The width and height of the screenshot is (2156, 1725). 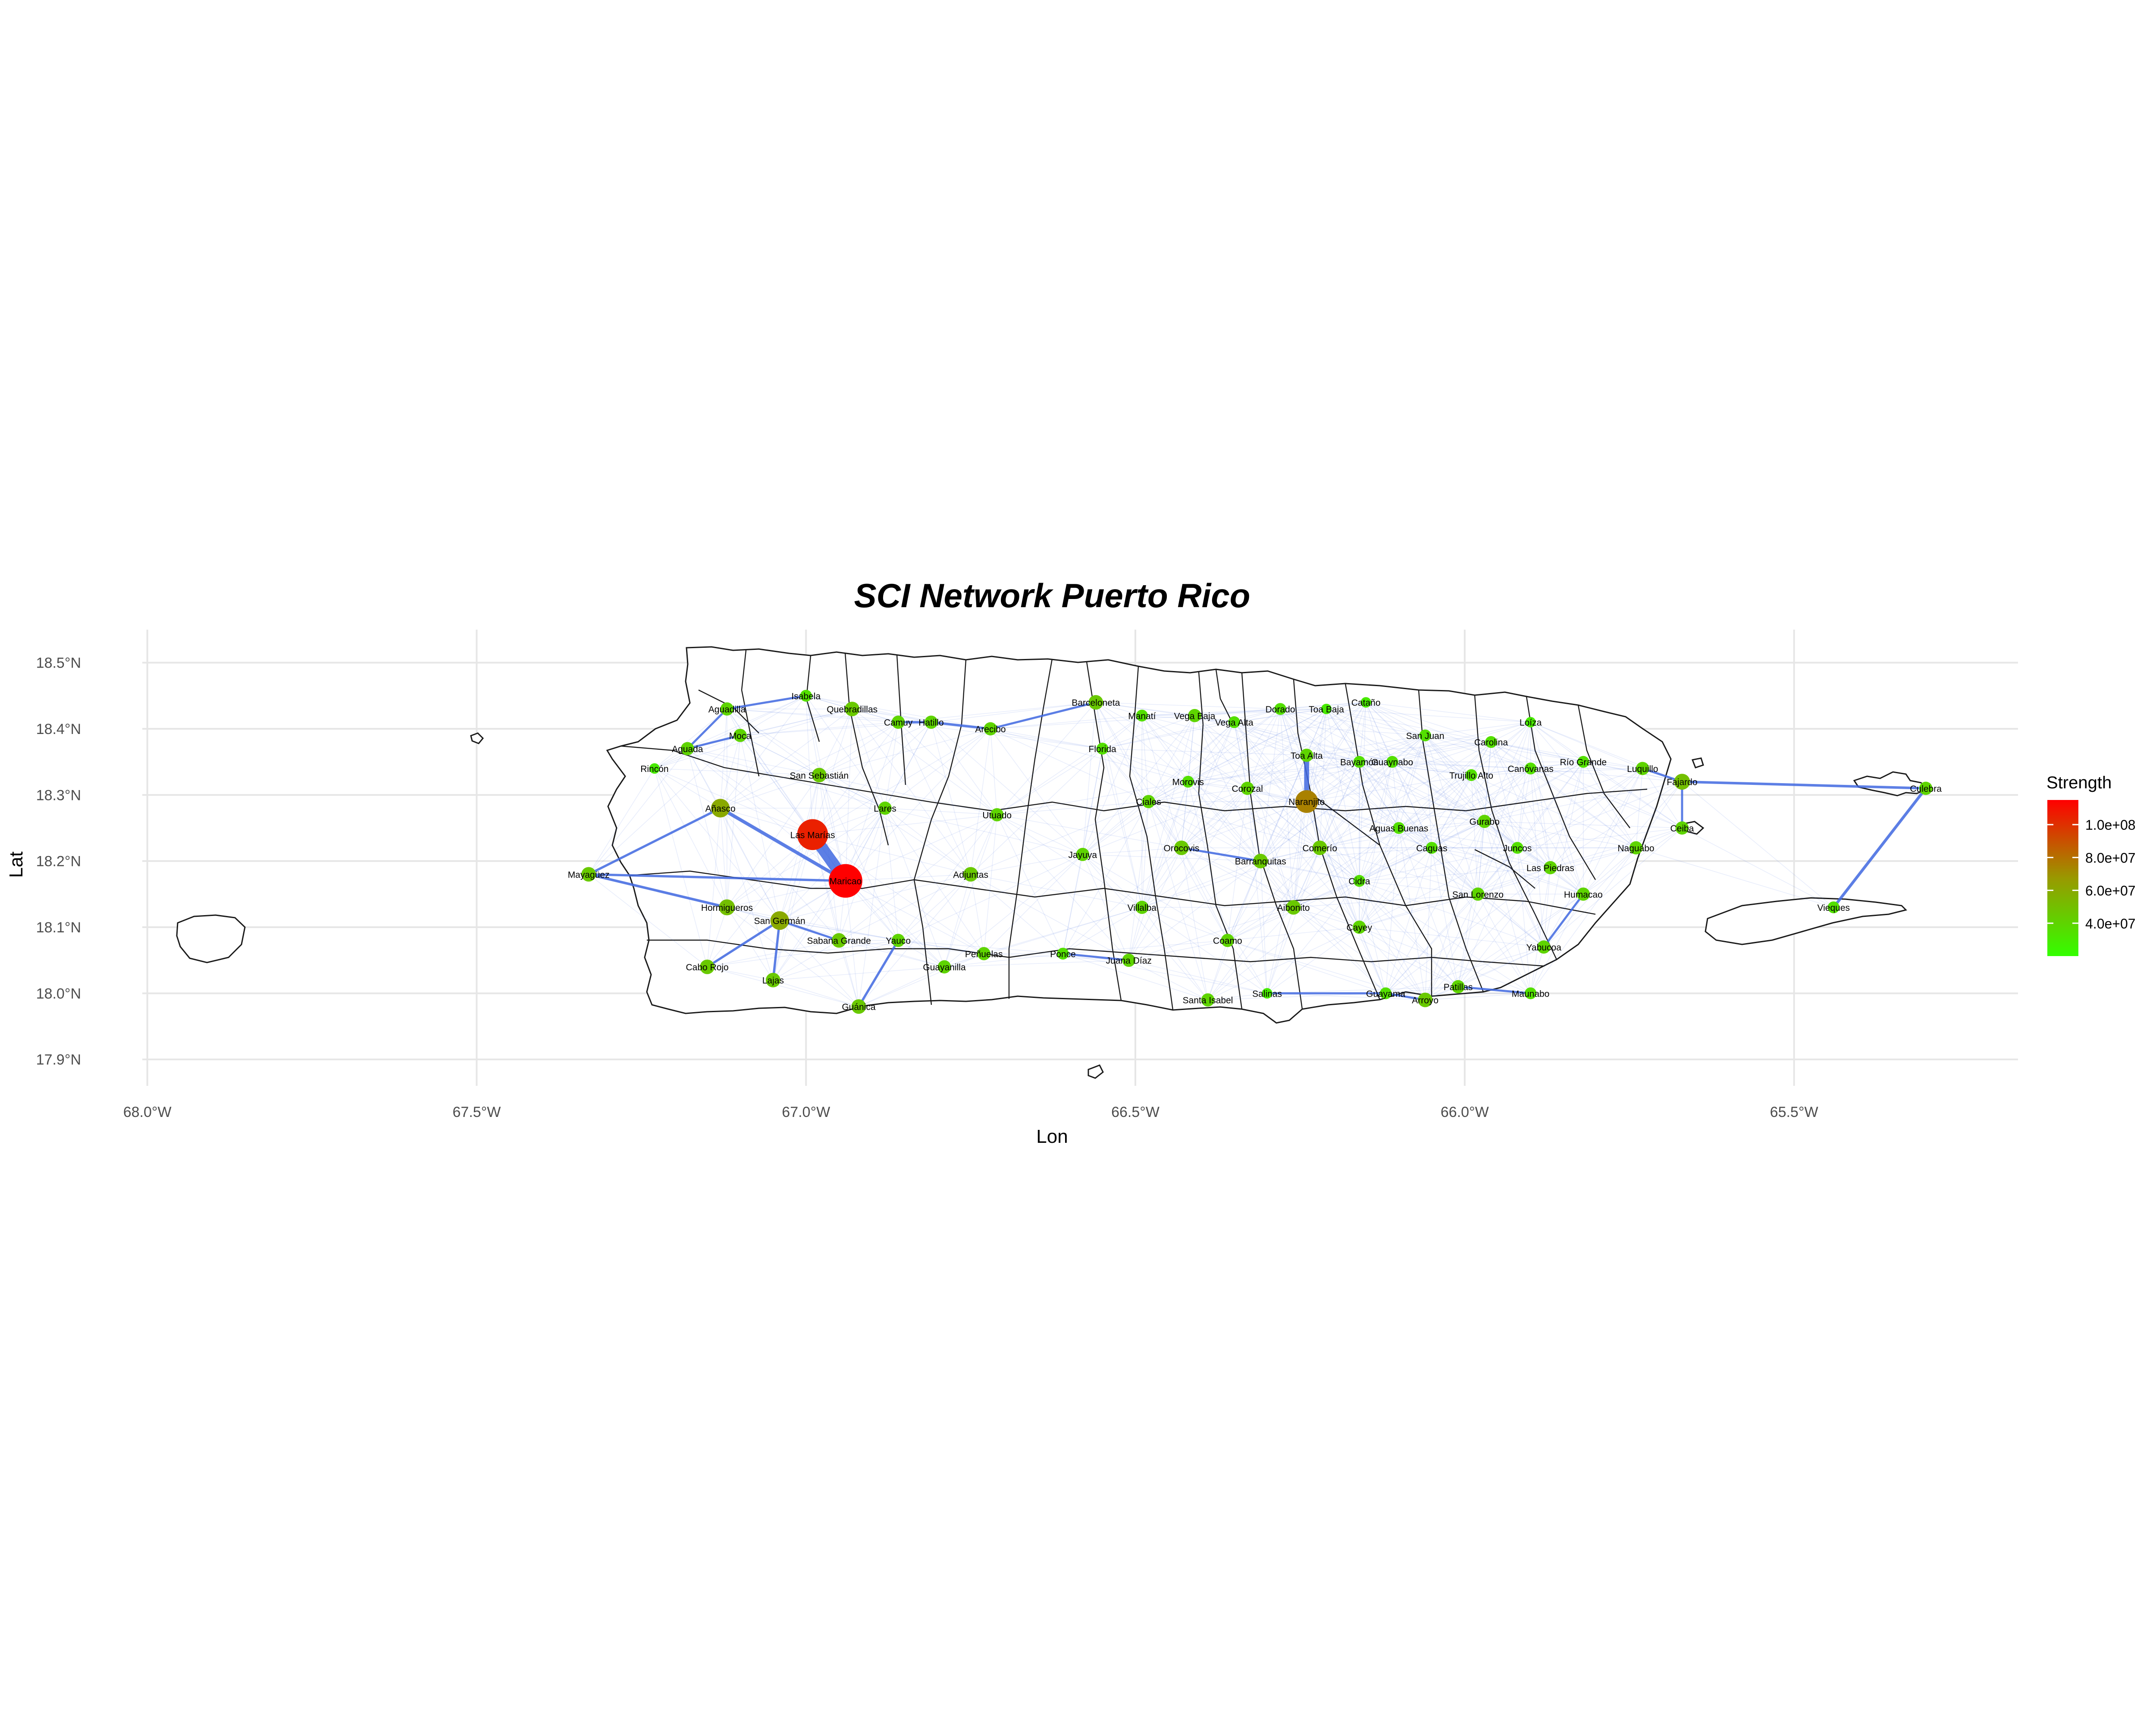 What do you see at coordinates (990, 729) in the screenshot?
I see `municipality-label: Arecibo` at bounding box center [990, 729].